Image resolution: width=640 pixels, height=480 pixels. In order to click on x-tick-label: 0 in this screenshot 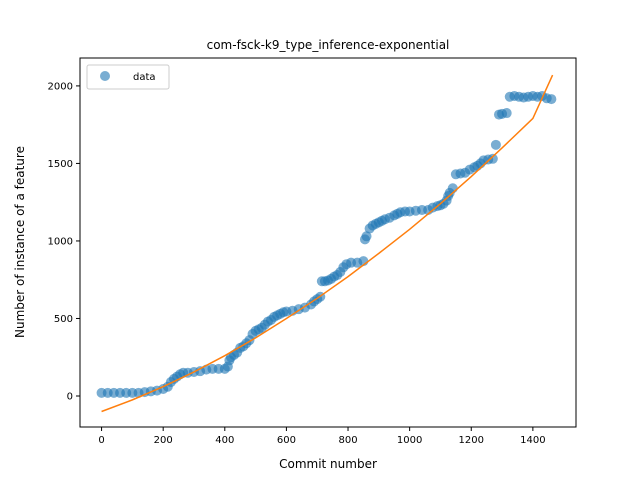, I will do `click(101, 440)`.